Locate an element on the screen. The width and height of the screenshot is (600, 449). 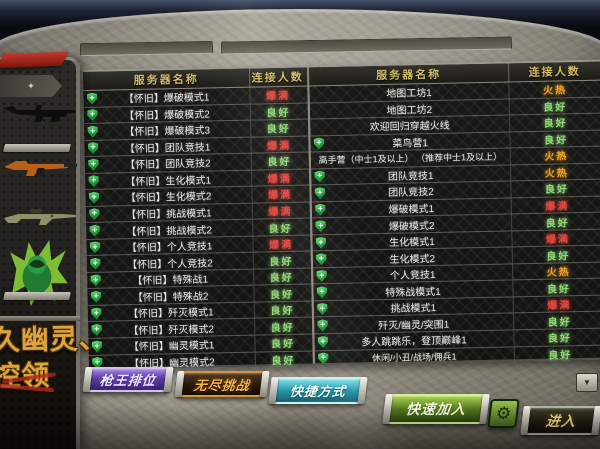
sparkle-icon: ✦ is located at coordinates (31, 85).